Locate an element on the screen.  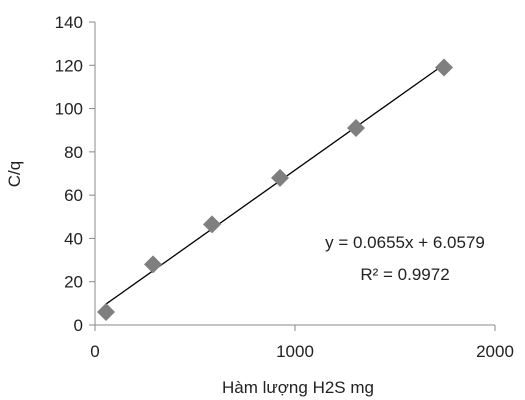
y-tick-label: 0 is located at coordinates (78, 325).